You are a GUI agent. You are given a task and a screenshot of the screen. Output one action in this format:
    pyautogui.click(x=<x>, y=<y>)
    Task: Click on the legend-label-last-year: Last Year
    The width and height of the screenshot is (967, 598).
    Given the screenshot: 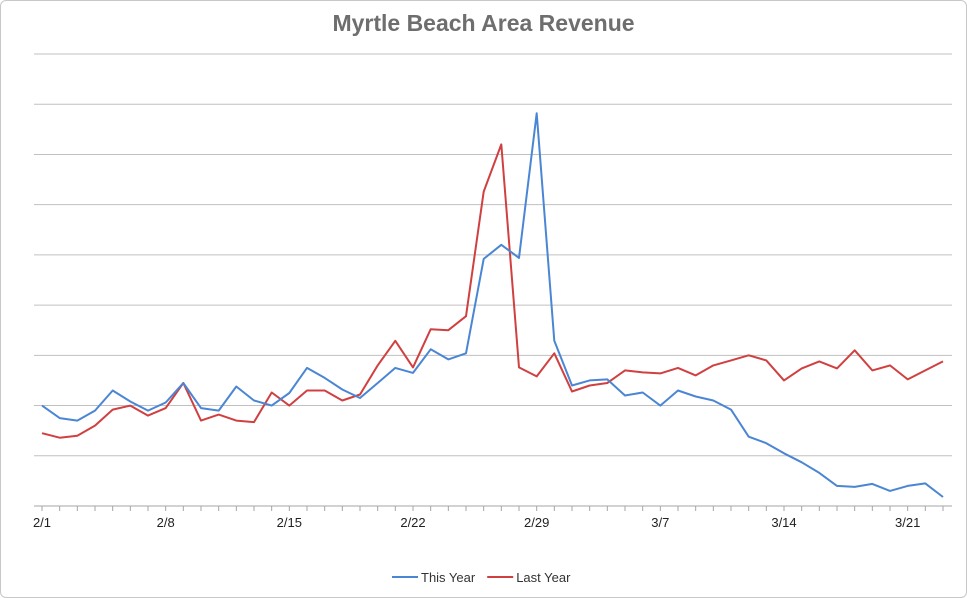 What is the action you would take?
    pyautogui.click(x=543, y=577)
    